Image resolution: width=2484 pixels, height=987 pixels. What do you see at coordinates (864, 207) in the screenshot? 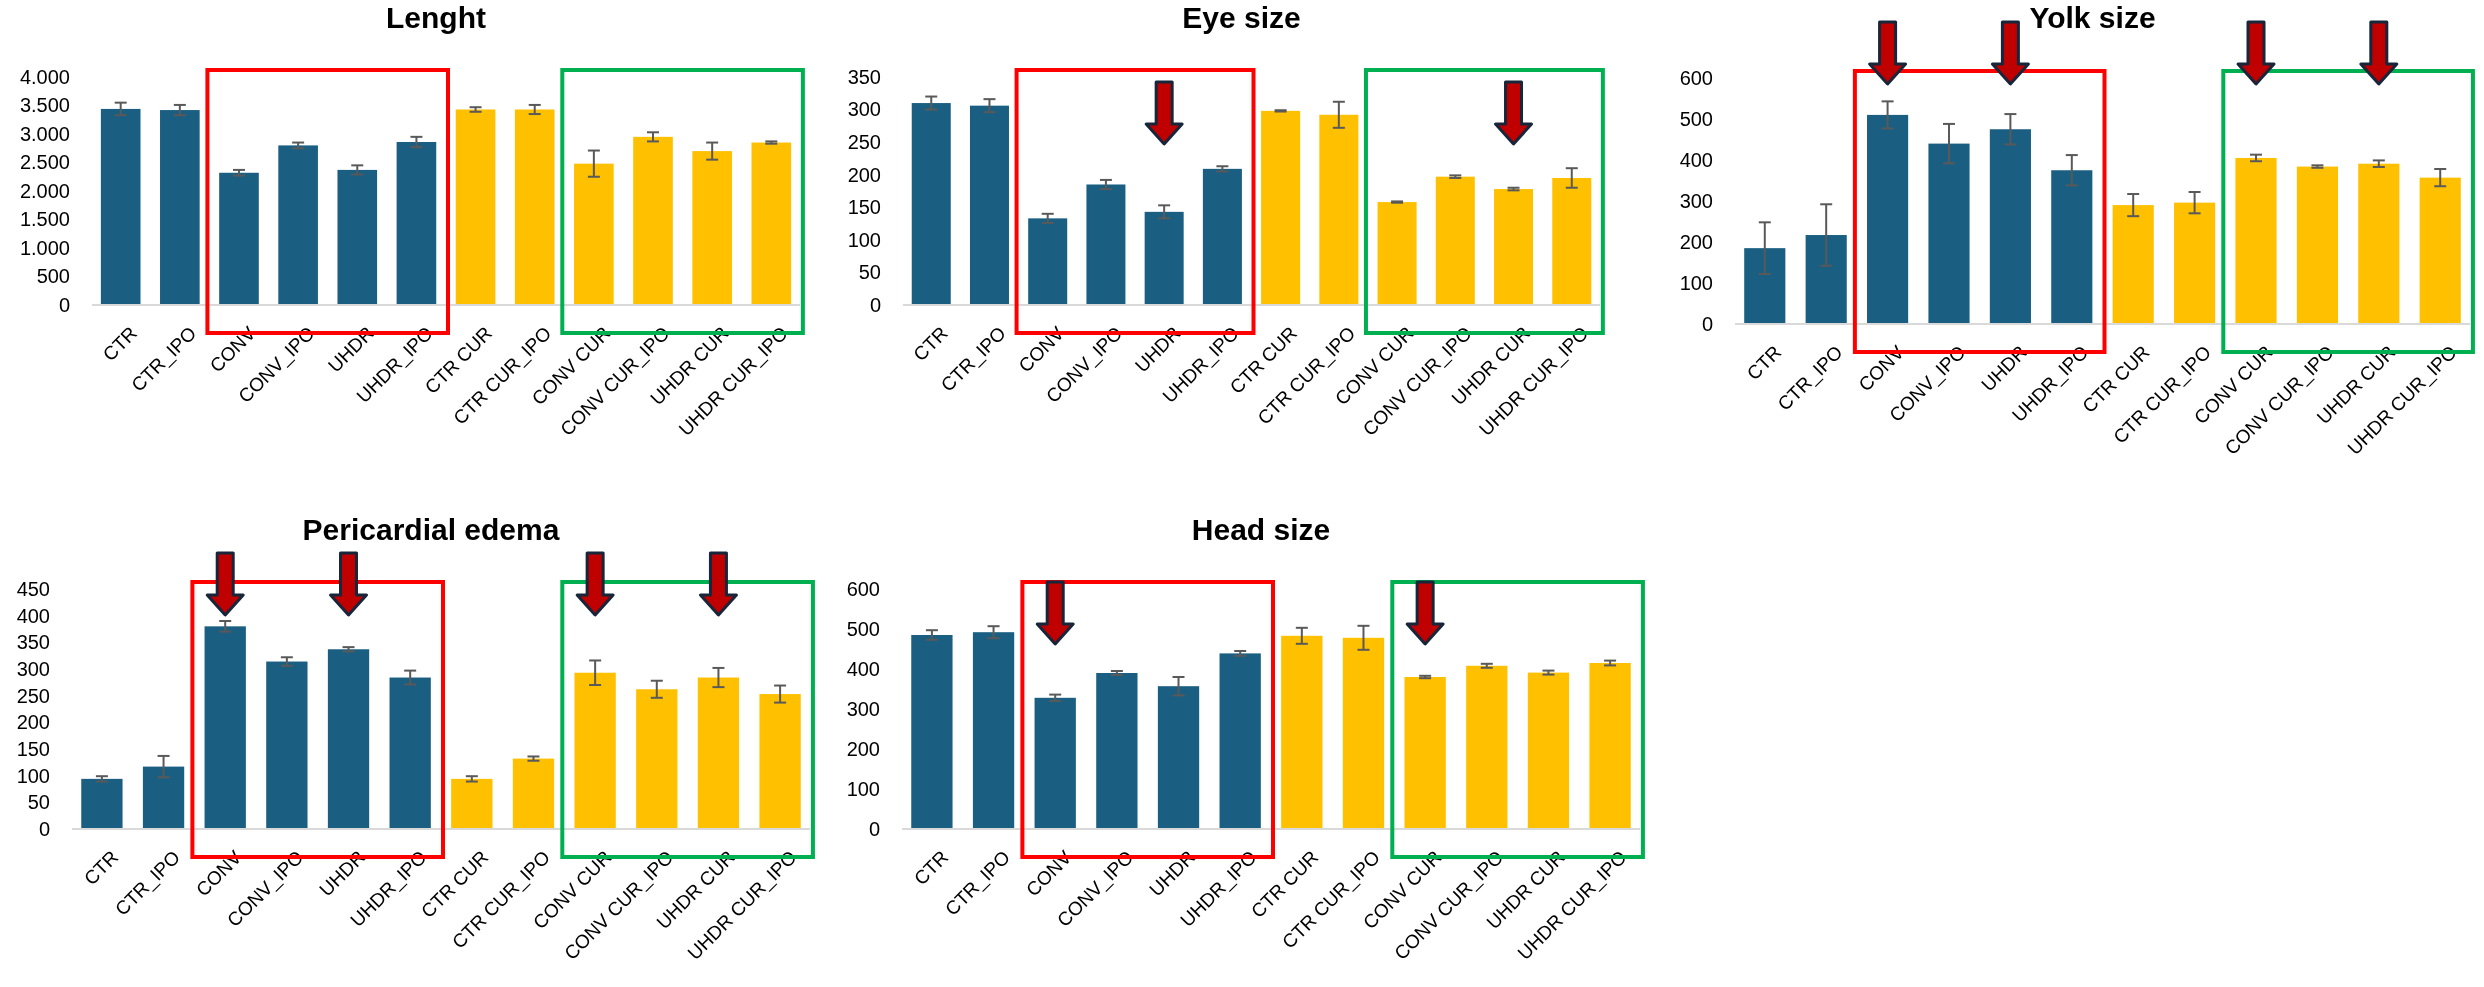
I see `y-tick-label: 150` at bounding box center [864, 207].